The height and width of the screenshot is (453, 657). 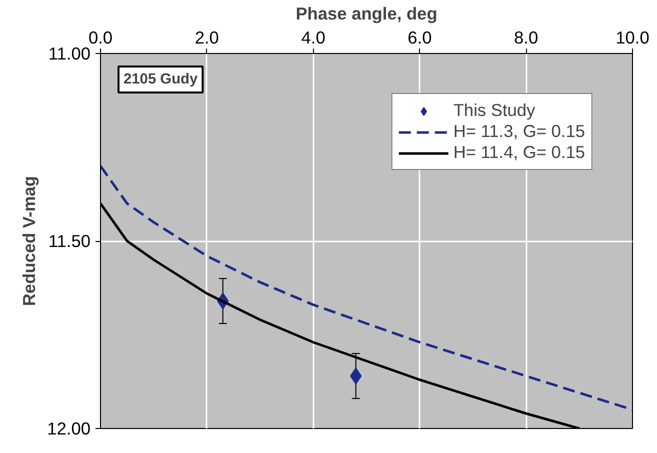 What do you see at coordinates (29, 241) in the screenshot?
I see `y-axis-title: Reduced V-mag` at bounding box center [29, 241].